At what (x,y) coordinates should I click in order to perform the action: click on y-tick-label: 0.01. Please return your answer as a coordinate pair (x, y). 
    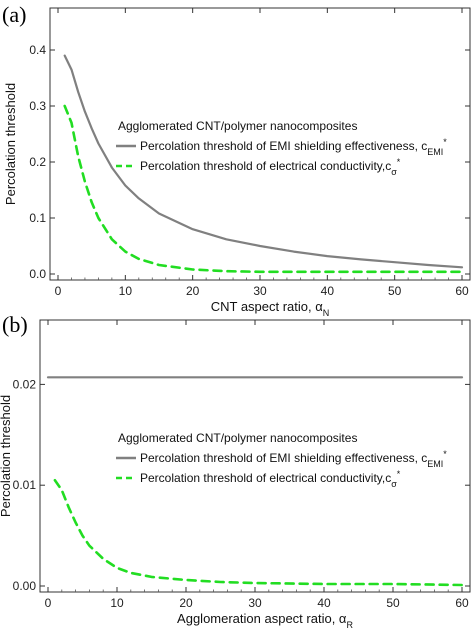
    Looking at the image, I should click on (25, 485).